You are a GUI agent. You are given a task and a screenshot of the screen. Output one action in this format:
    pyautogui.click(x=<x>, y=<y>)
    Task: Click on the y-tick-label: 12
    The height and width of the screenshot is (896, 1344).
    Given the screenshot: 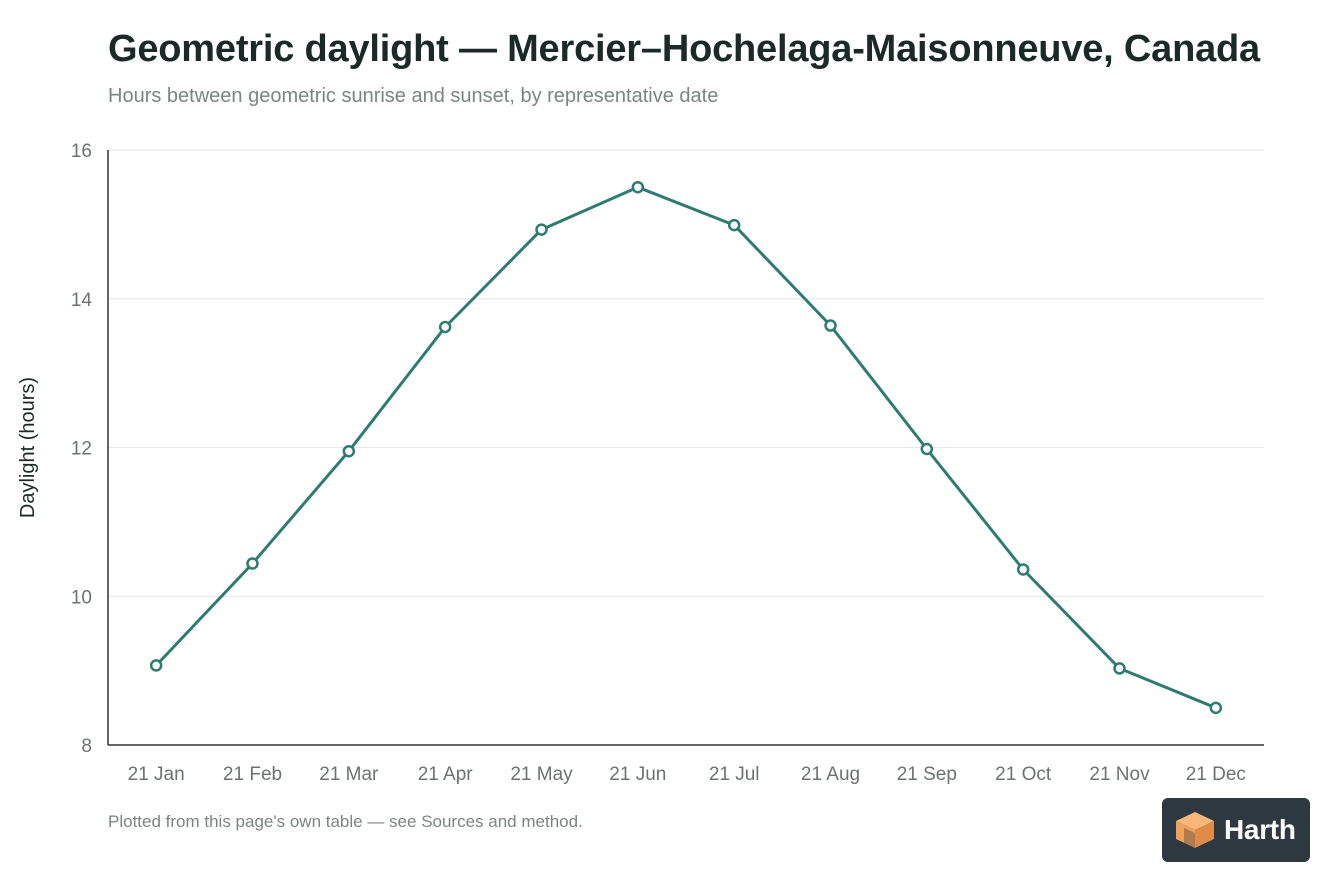 What is the action you would take?
    pyautogui.click(x=81, y=449)
    